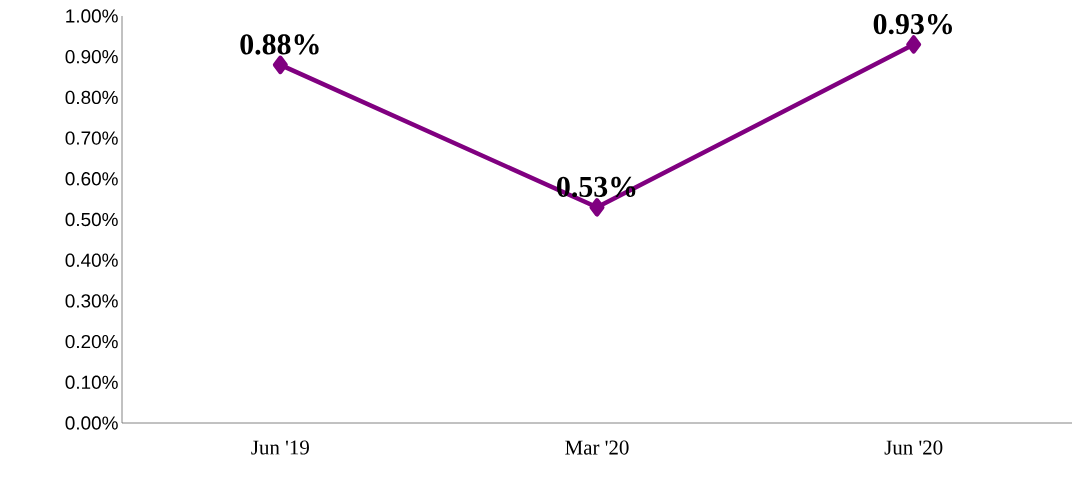  Describe the element at coordinates (91, 138) in the screenshot. I see `y-tick-label: 0.70%` at that location.